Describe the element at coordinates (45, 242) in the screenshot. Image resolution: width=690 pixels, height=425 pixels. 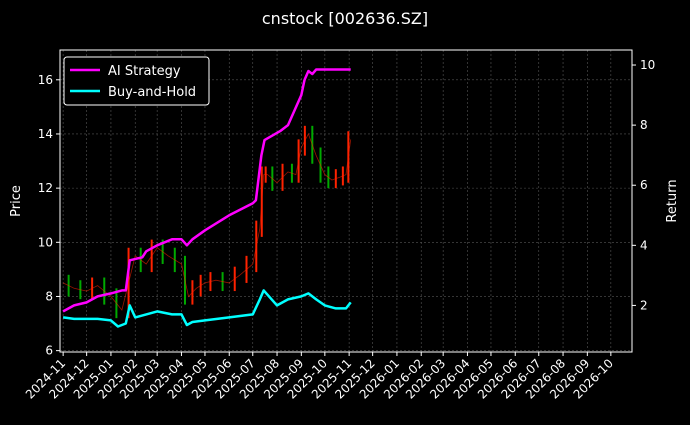
I see `y-tick-label-left: 10` at that location.